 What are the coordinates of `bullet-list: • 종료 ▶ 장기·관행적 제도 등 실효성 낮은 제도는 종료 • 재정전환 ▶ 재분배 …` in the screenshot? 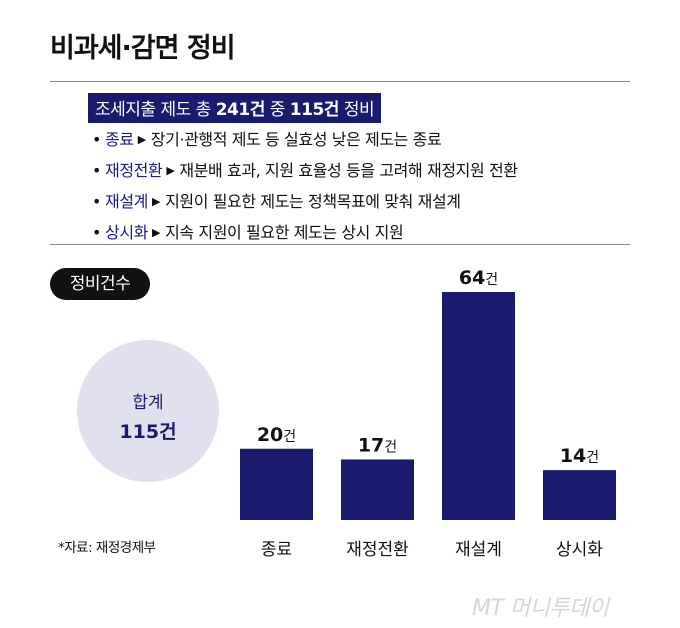 It's located at (305, 188).